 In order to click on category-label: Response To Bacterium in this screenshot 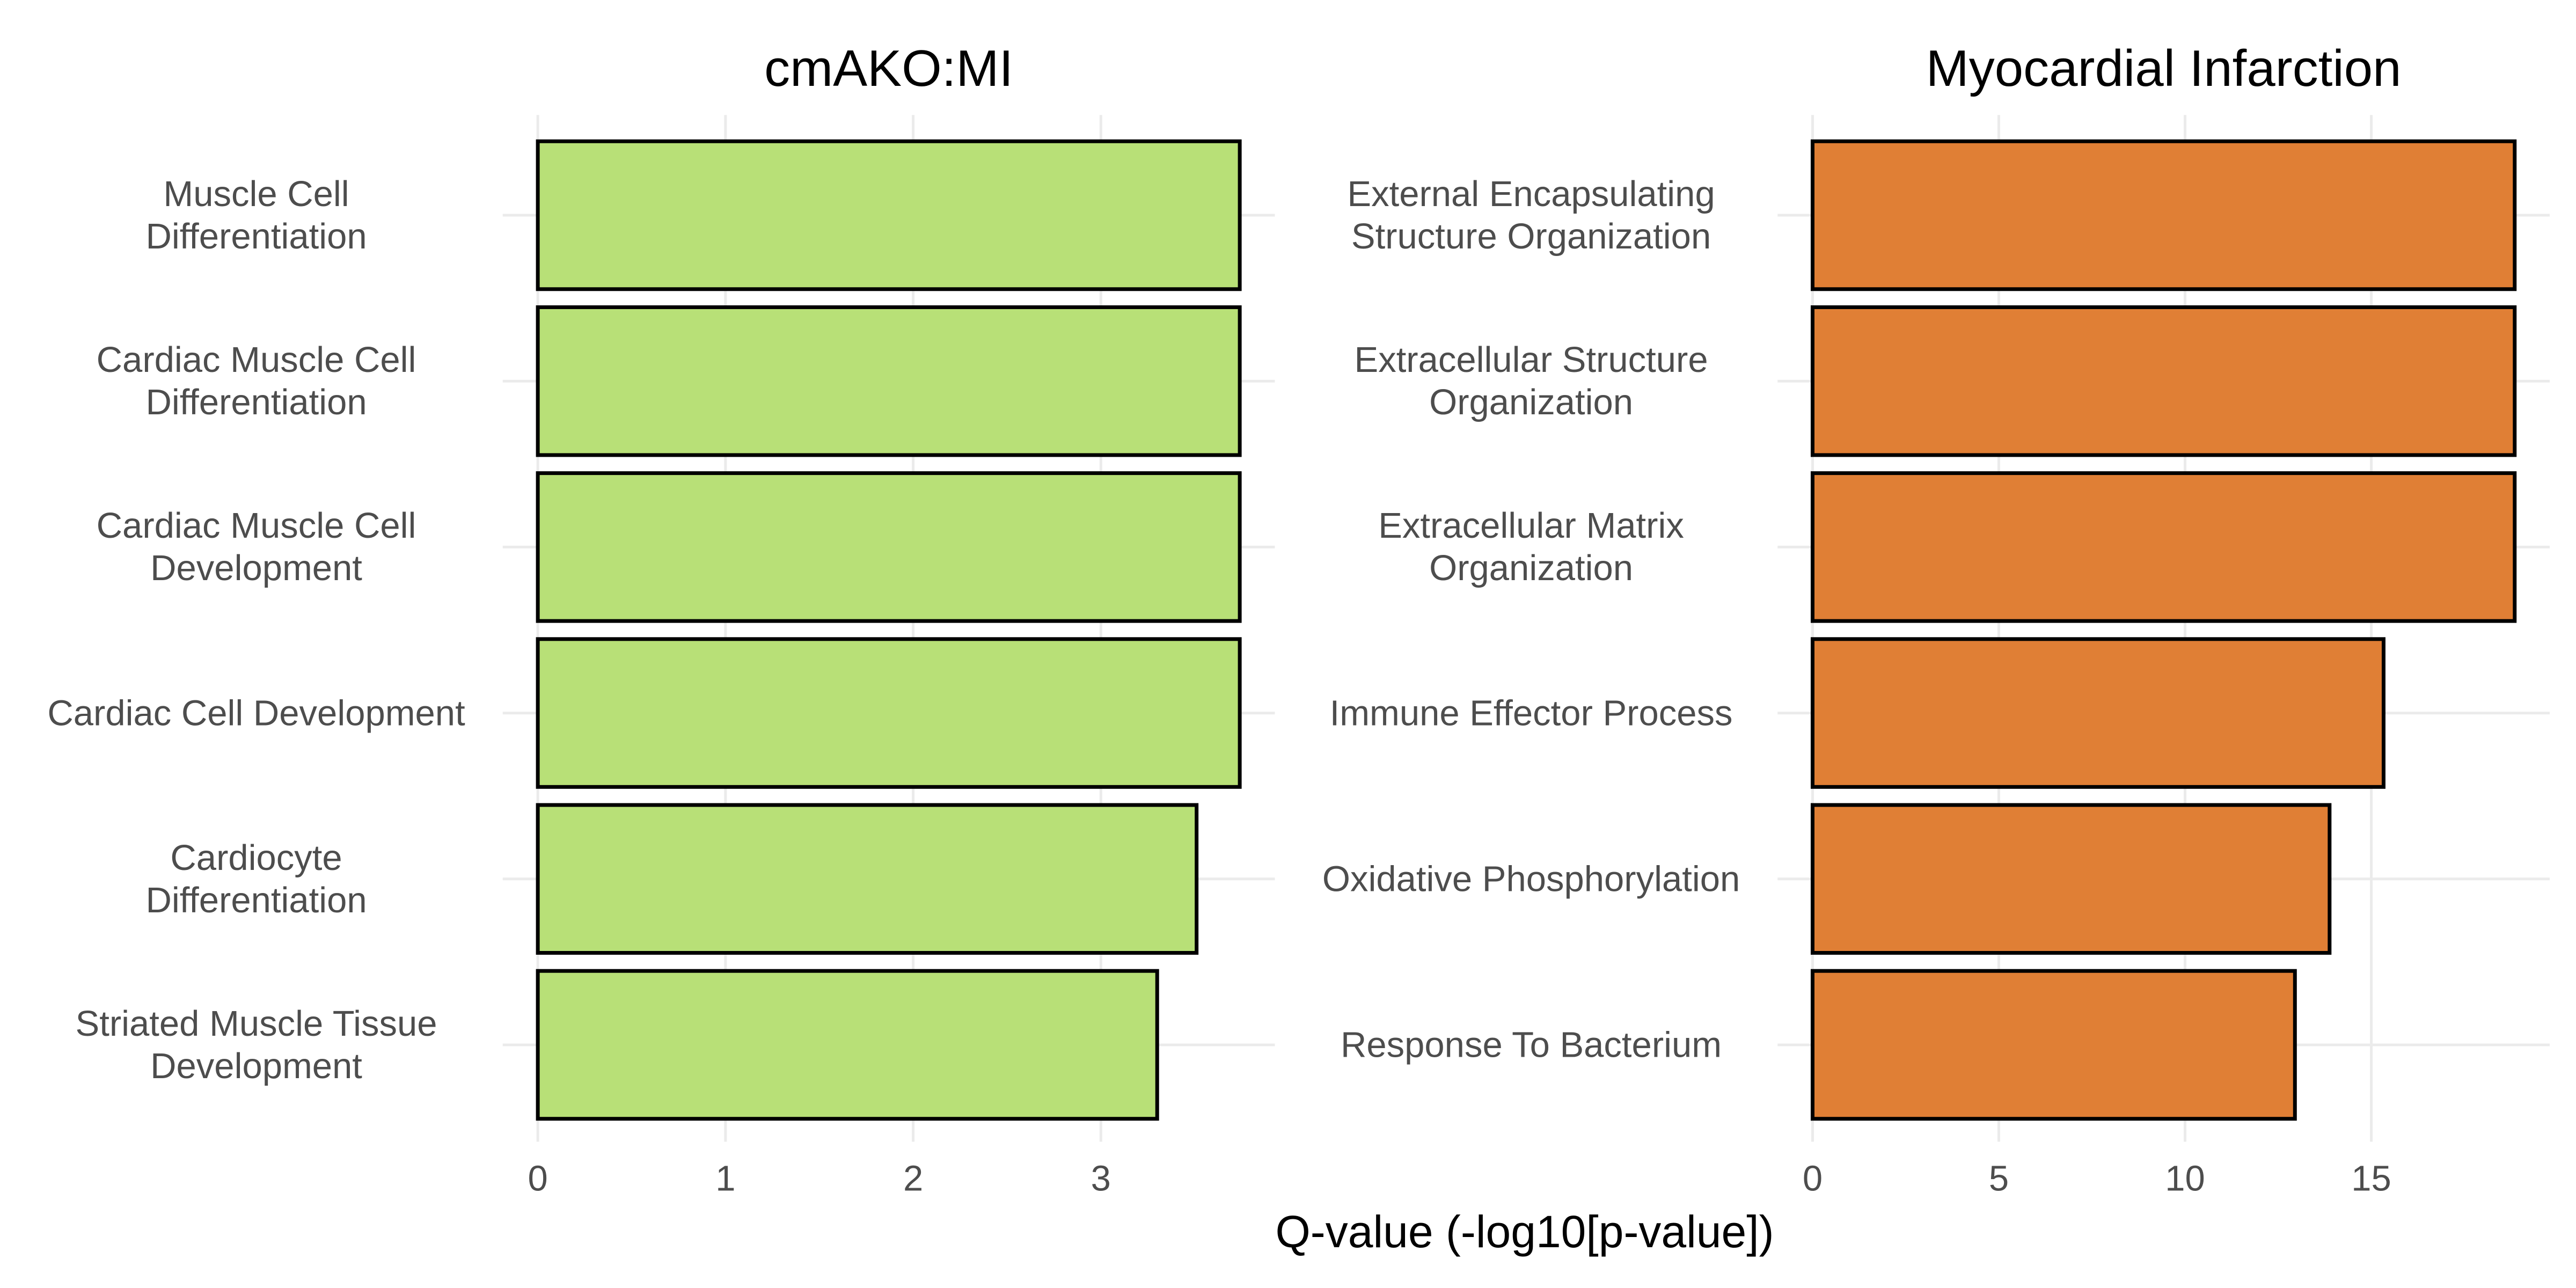, I will do `click(1531, 1044)`.